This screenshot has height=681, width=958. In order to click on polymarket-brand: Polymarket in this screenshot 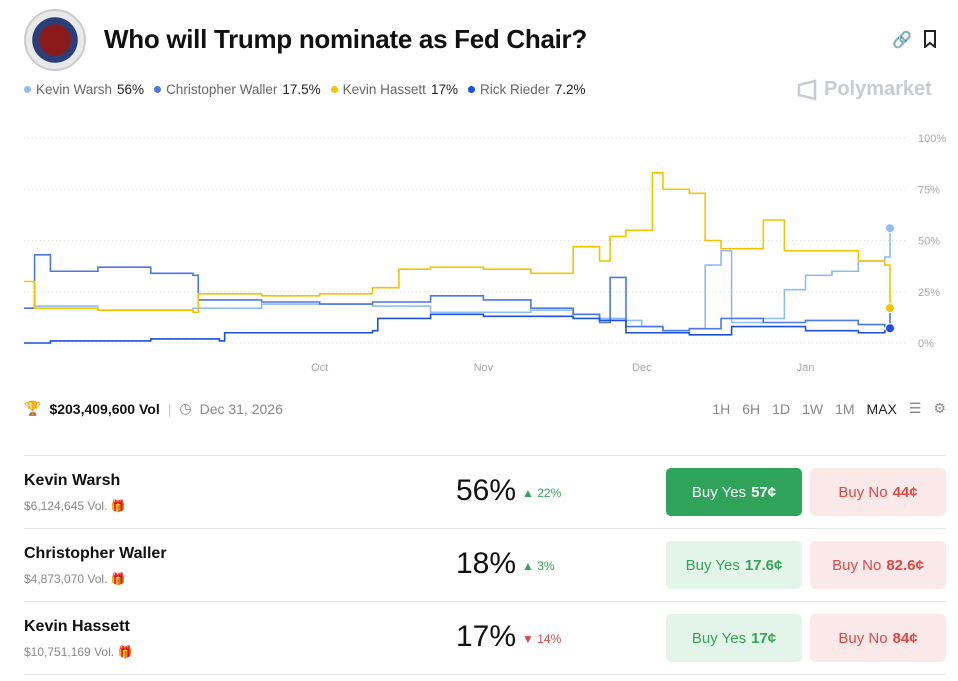, I will do `click(864, 89)`.